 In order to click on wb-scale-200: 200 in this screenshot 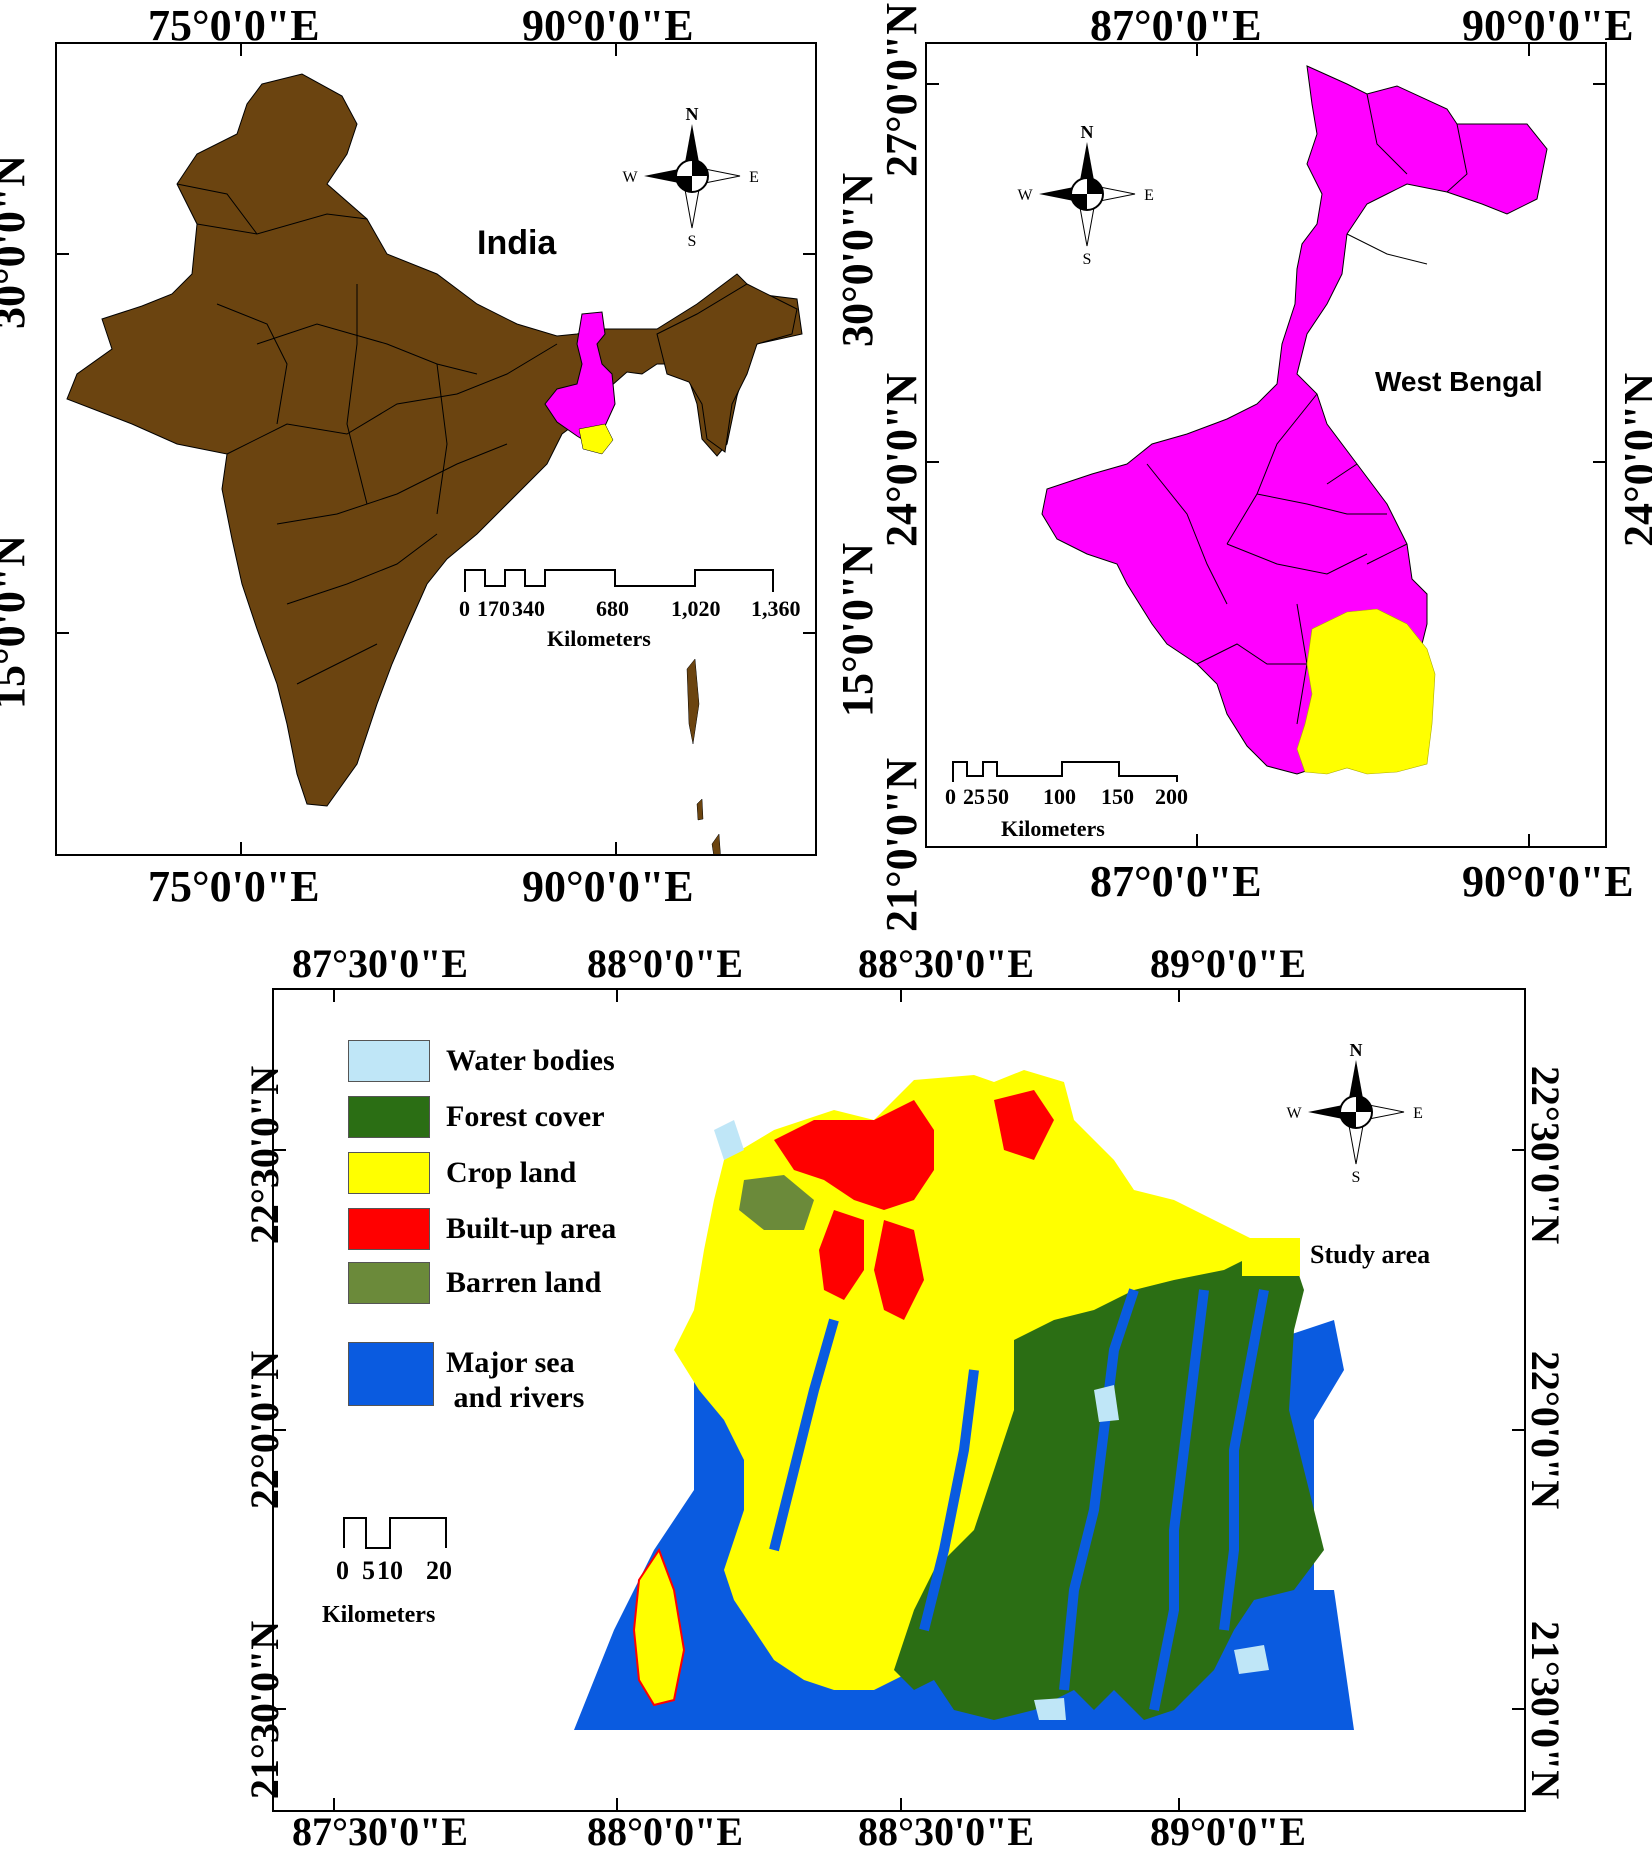, I will do `click(1171, 796)`.